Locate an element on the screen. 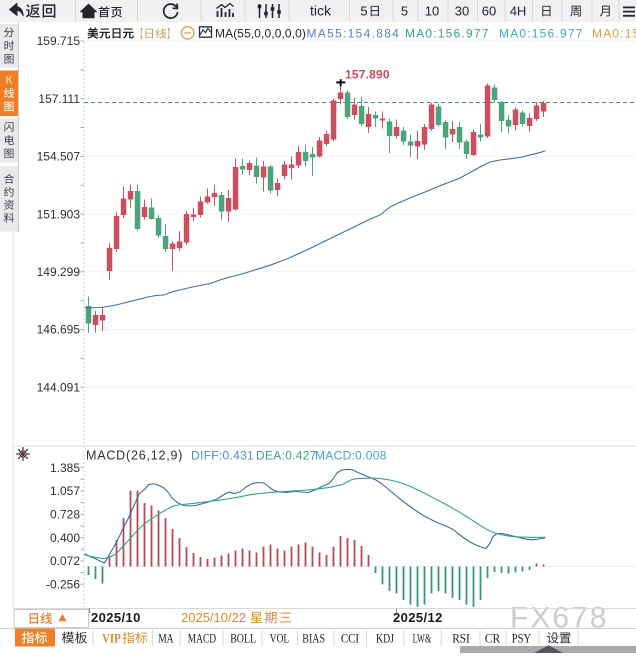 The width and height of the screenshot is (636, 658). svg-text: RSI is located at coordinates (461, 638).